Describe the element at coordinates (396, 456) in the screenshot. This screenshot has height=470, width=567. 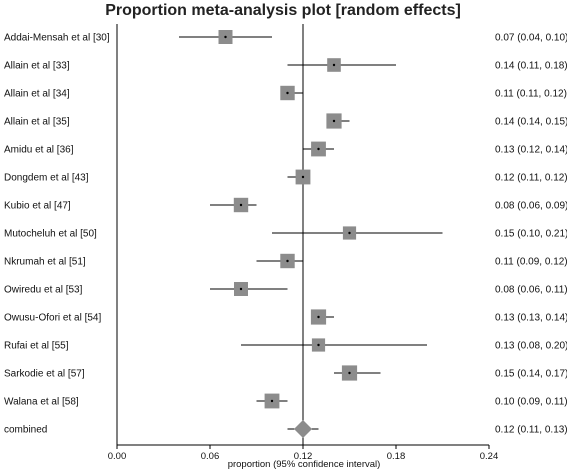
I see `x-tick-label: 0.18` at that location.